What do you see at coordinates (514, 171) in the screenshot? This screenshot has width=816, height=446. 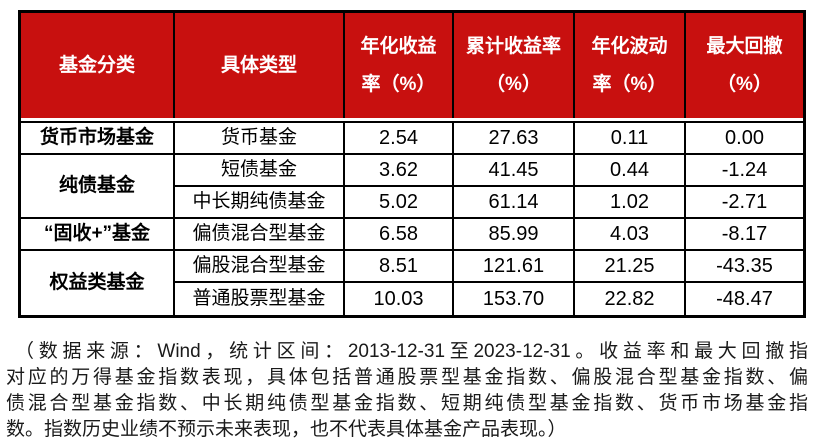 I see `value-cell: 41.45` at bounding box center [514, 171].